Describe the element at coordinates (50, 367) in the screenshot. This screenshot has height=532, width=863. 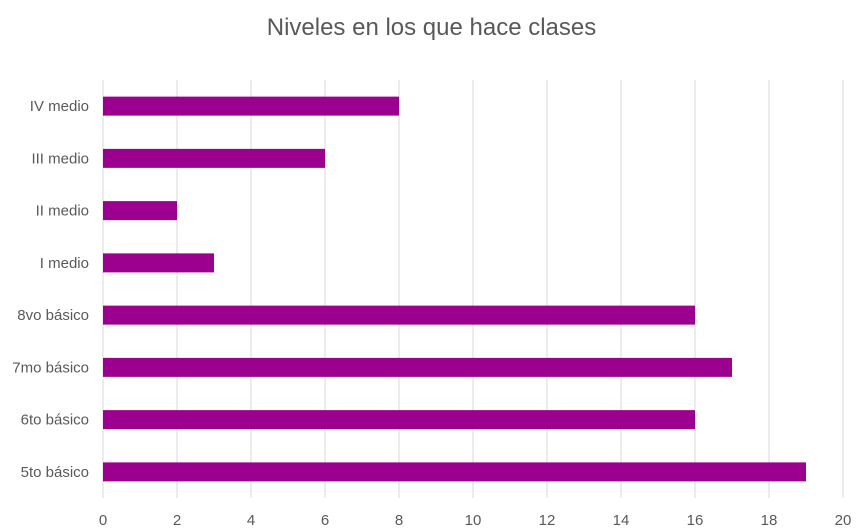
I see `category-label: 7mo básico` at that location.